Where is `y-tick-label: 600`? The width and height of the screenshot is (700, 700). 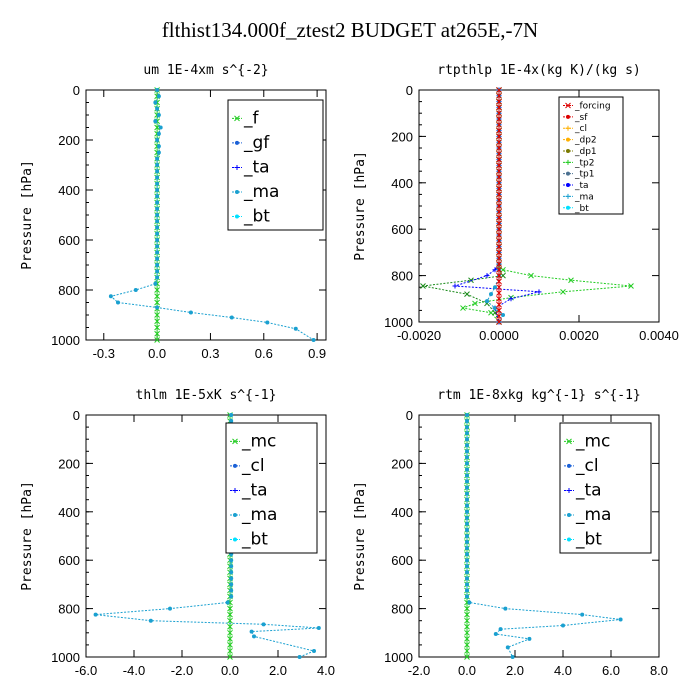
y-tick-label: 600 is located at coordinates (69, 240).